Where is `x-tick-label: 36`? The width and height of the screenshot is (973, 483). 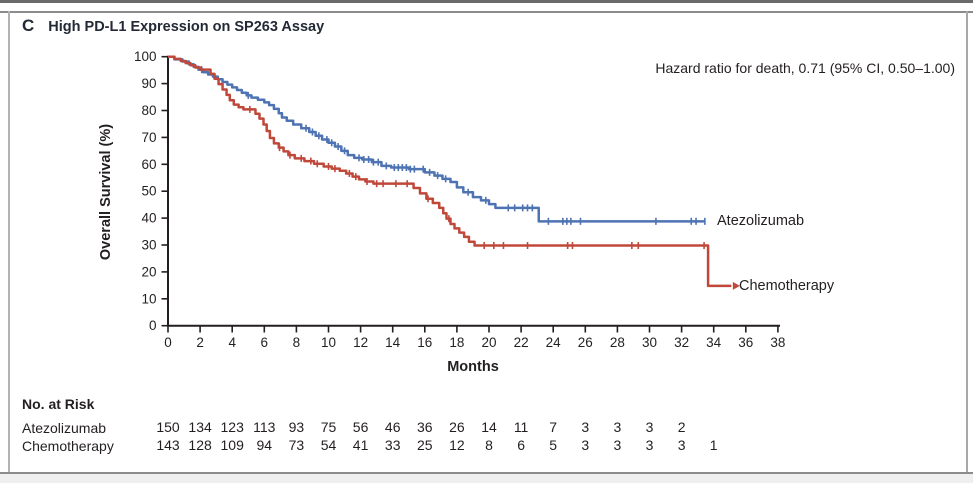 x-tick-label: 36 is located at coordinates (745, 342).